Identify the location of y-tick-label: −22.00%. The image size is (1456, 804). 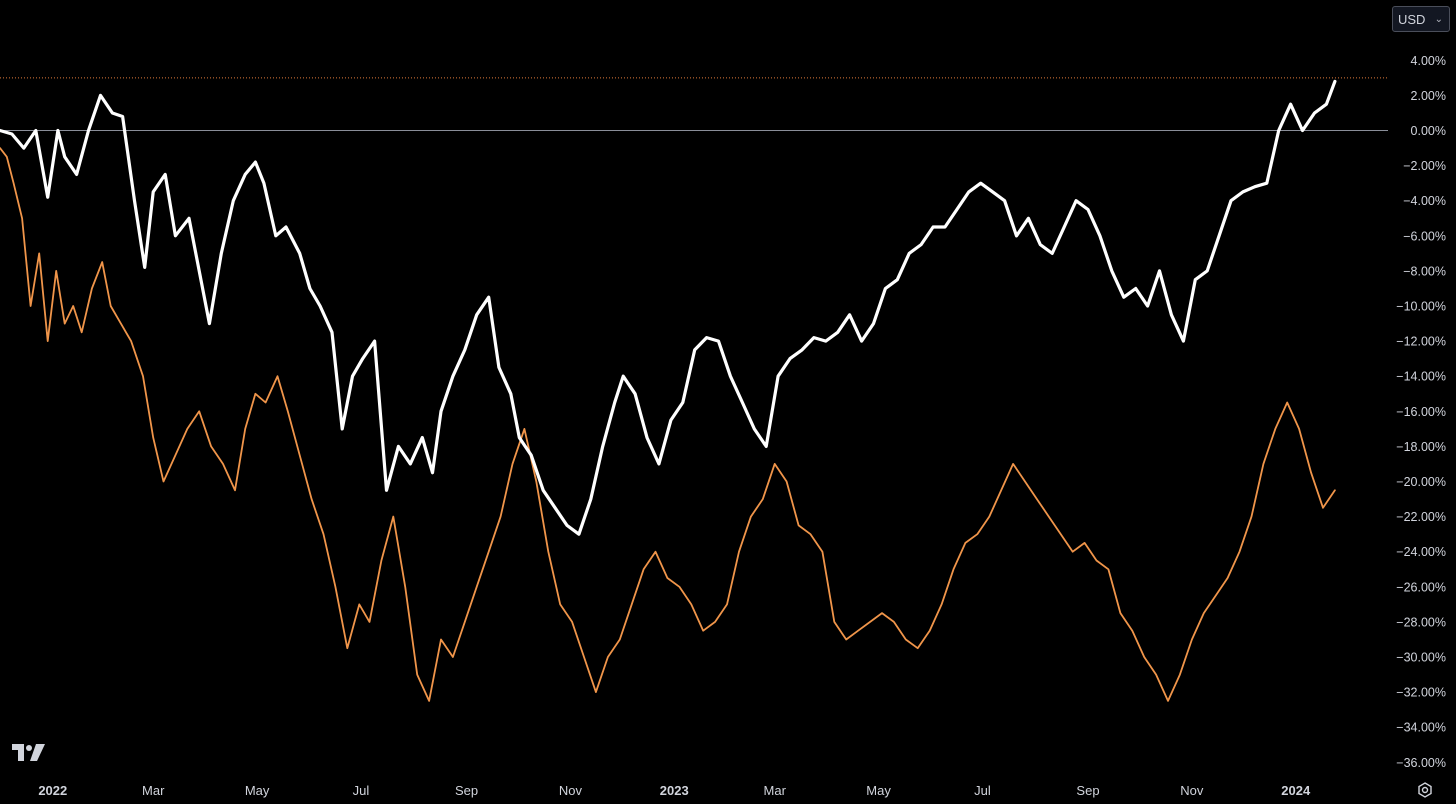
(1421, 517).